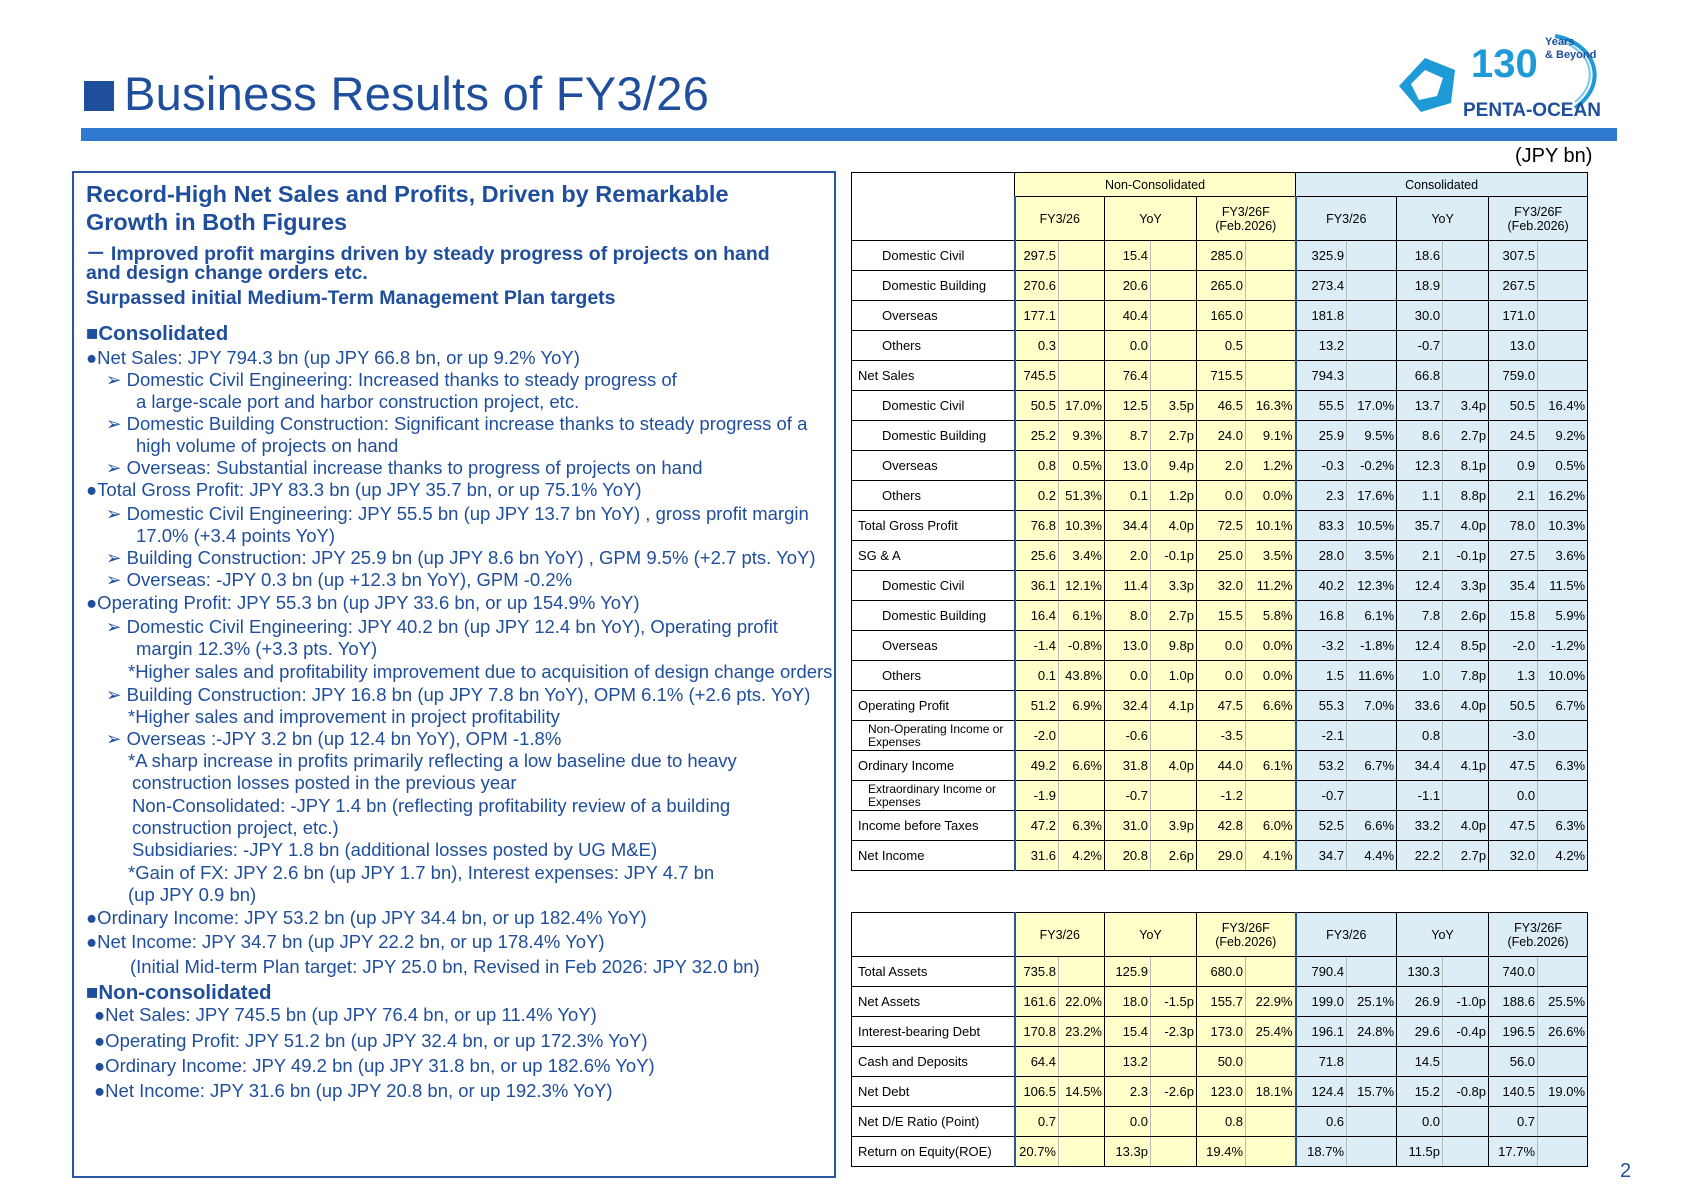  I want to click on table-cell: 20.7%, so click(1036, 1151).